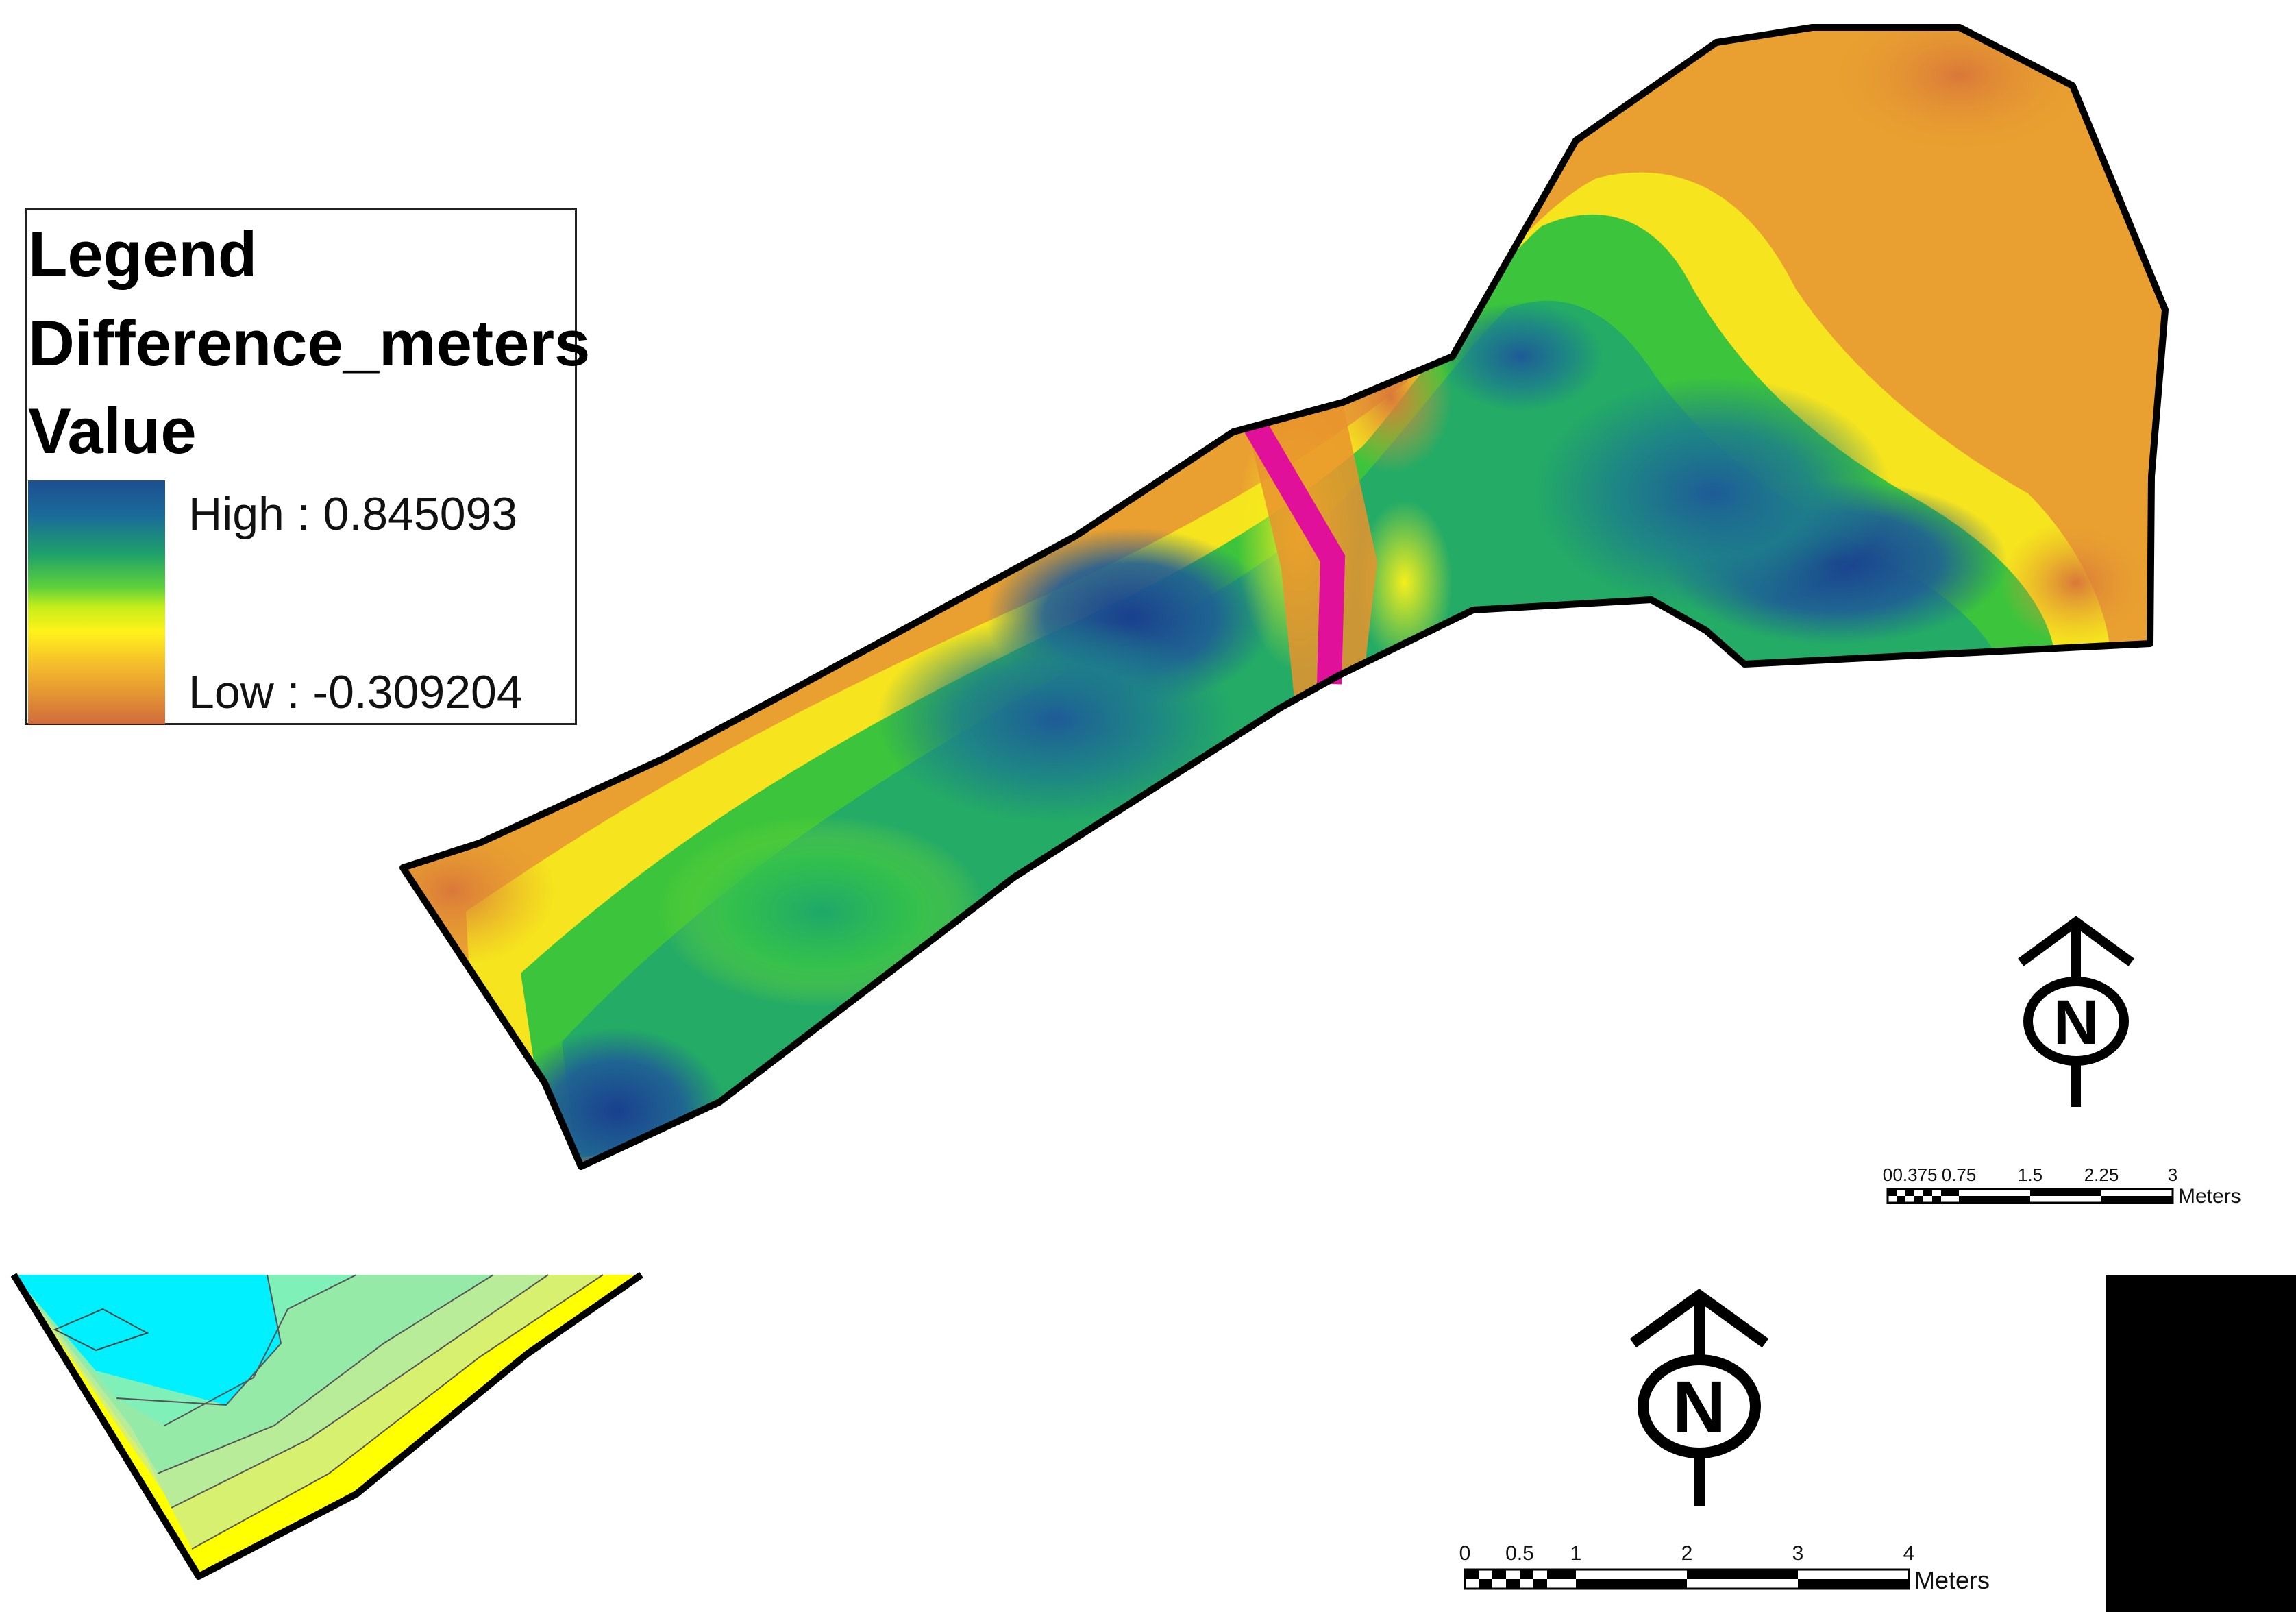 This screenshot has width=2296, height=1612. Describe the element at coordinates (2101, 1174) in the screenshot. I see `scale-tick-label: 2.25` at that location.